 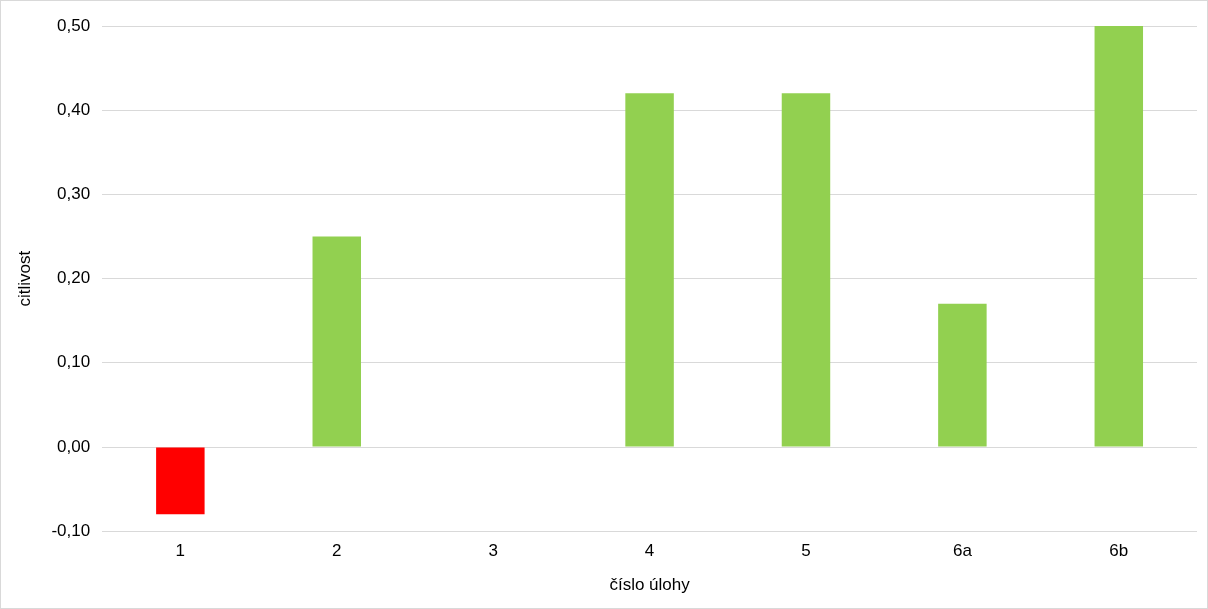 I want to click on y-axis-title: citlivost, so click(x=24, y=278).